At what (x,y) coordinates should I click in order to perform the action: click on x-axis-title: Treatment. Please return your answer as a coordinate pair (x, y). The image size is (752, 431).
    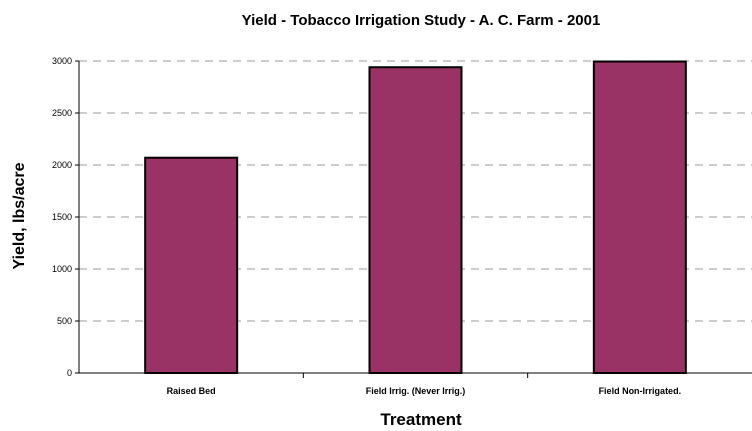
    Looking at the image, I should click on (421, 419).